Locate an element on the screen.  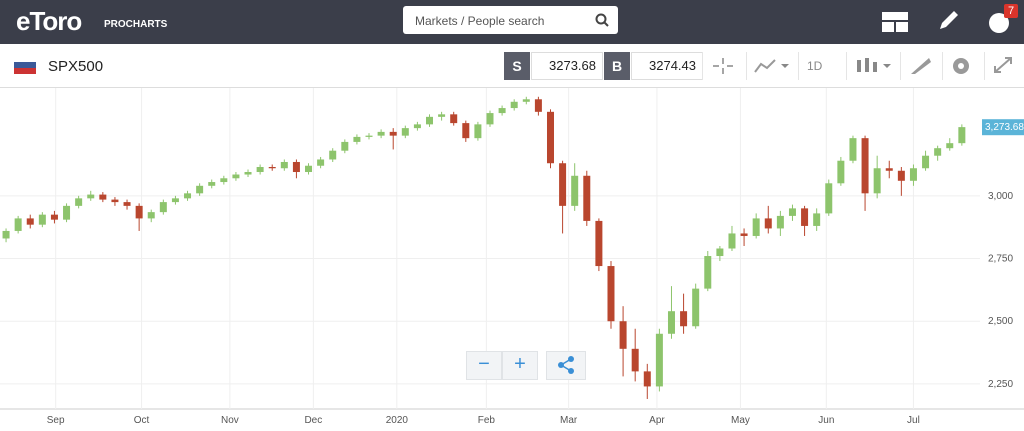
x-tick-label: Feb is located at coordinates (487, 420).